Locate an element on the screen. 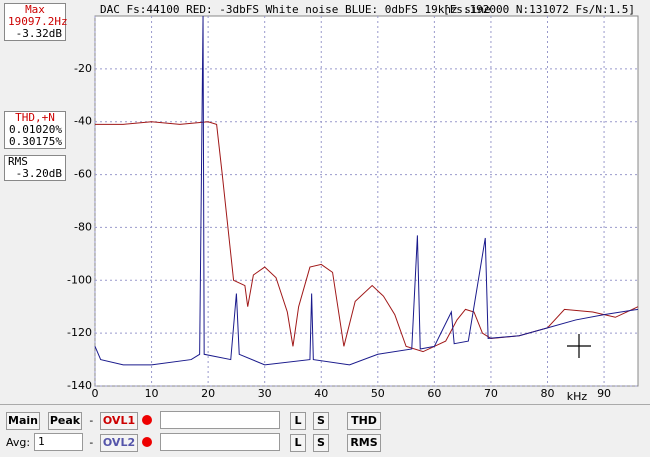 The height and width of the screenshot is (457, 650). rms-button: RMS is located at coordinates (364, 443).